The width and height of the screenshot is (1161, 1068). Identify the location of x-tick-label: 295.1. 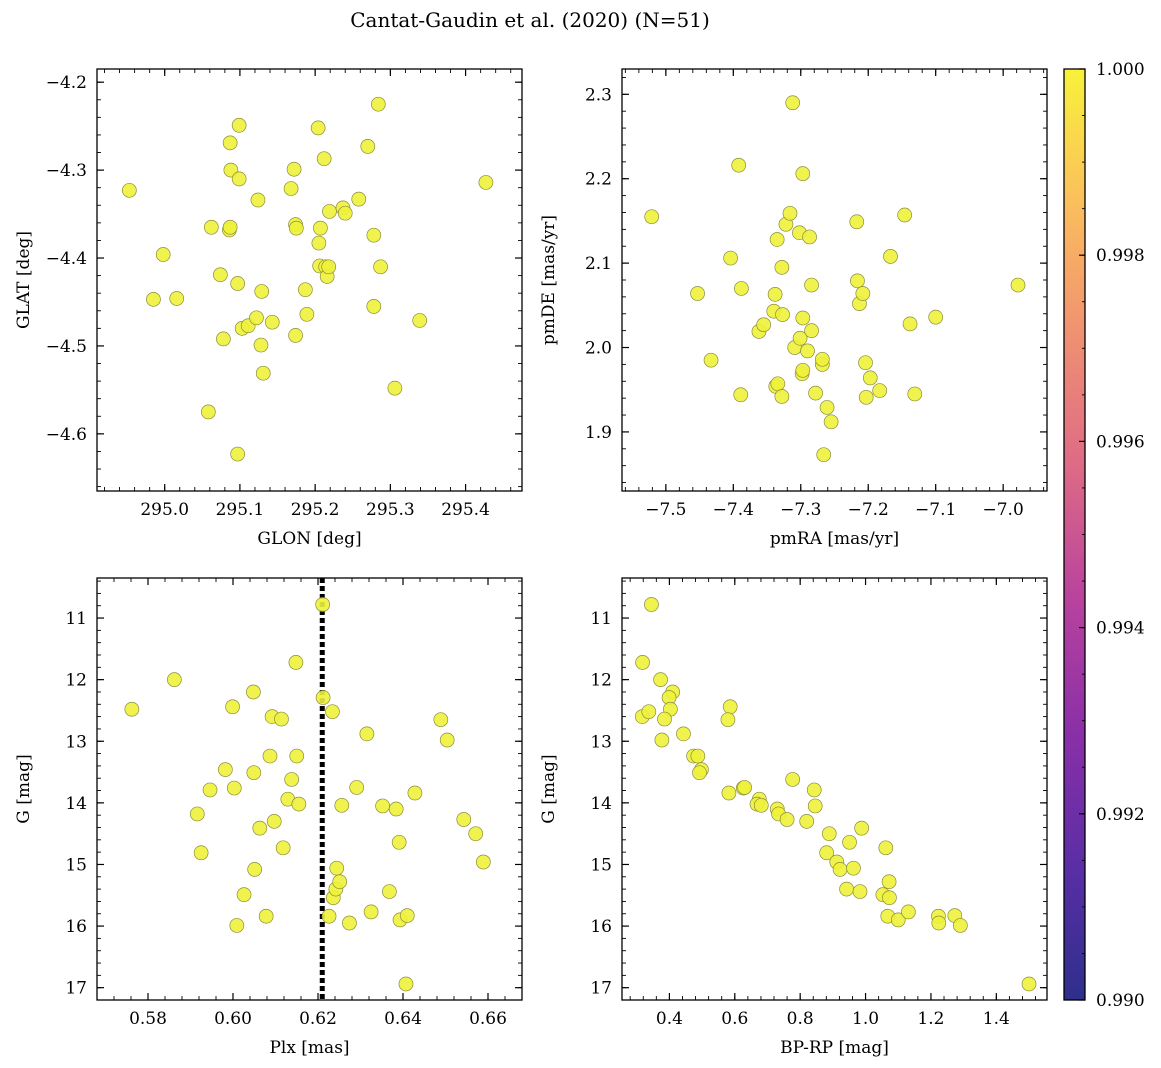
(240, 510).